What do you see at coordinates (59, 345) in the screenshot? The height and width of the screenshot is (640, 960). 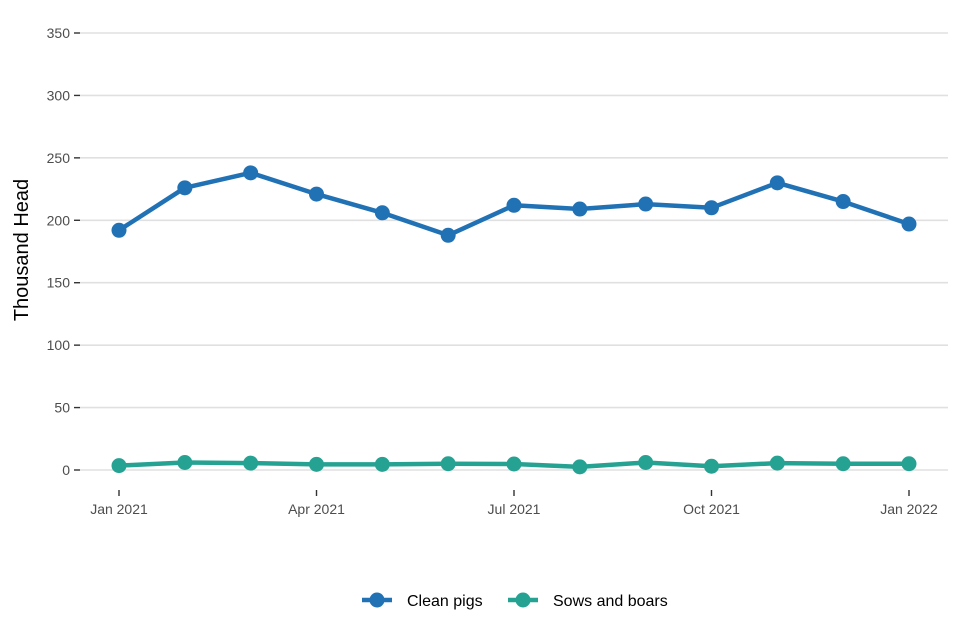 I see `y-tick-label: 100` at bounding box center [59, 345].